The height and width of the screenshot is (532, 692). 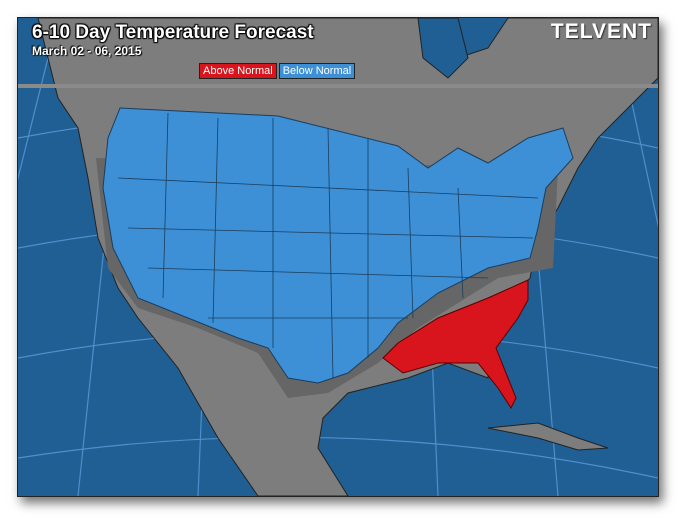 What do you see at coordinates (601, 31) in the screenshot?
I see `telvent-logo: TELVENT` at bounding box center [601, 31].